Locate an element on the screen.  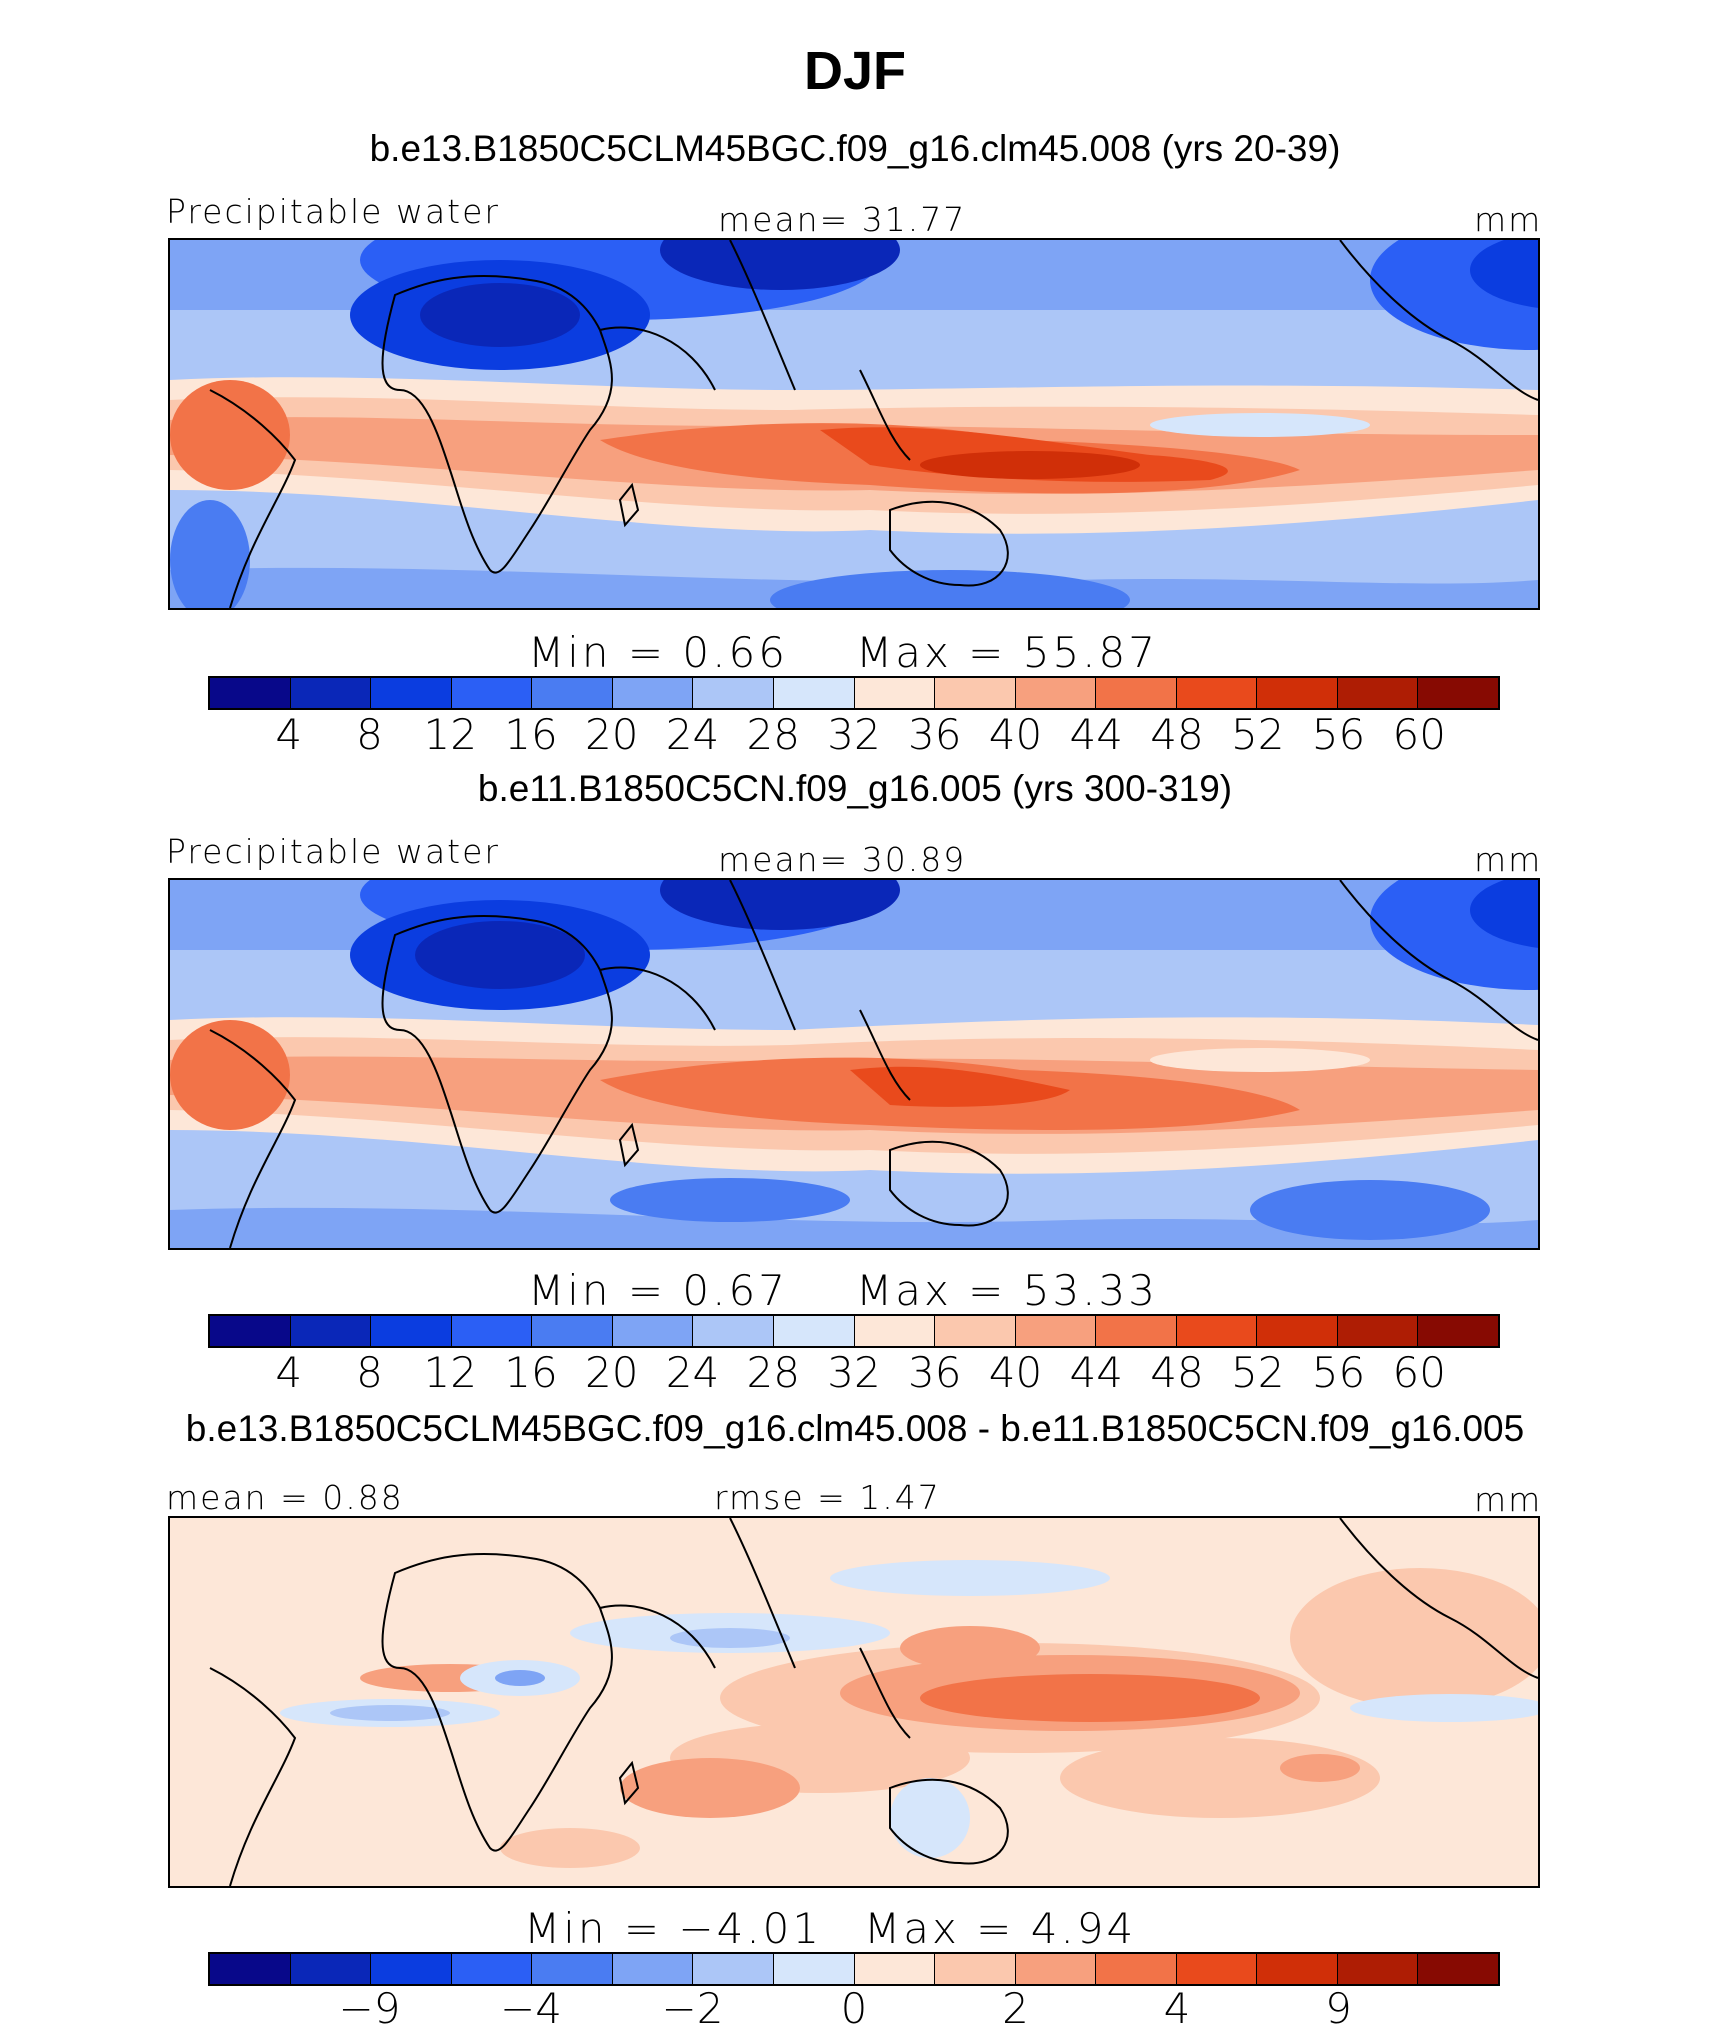
panel3-colorbar is located at coordinates (854, 1969).